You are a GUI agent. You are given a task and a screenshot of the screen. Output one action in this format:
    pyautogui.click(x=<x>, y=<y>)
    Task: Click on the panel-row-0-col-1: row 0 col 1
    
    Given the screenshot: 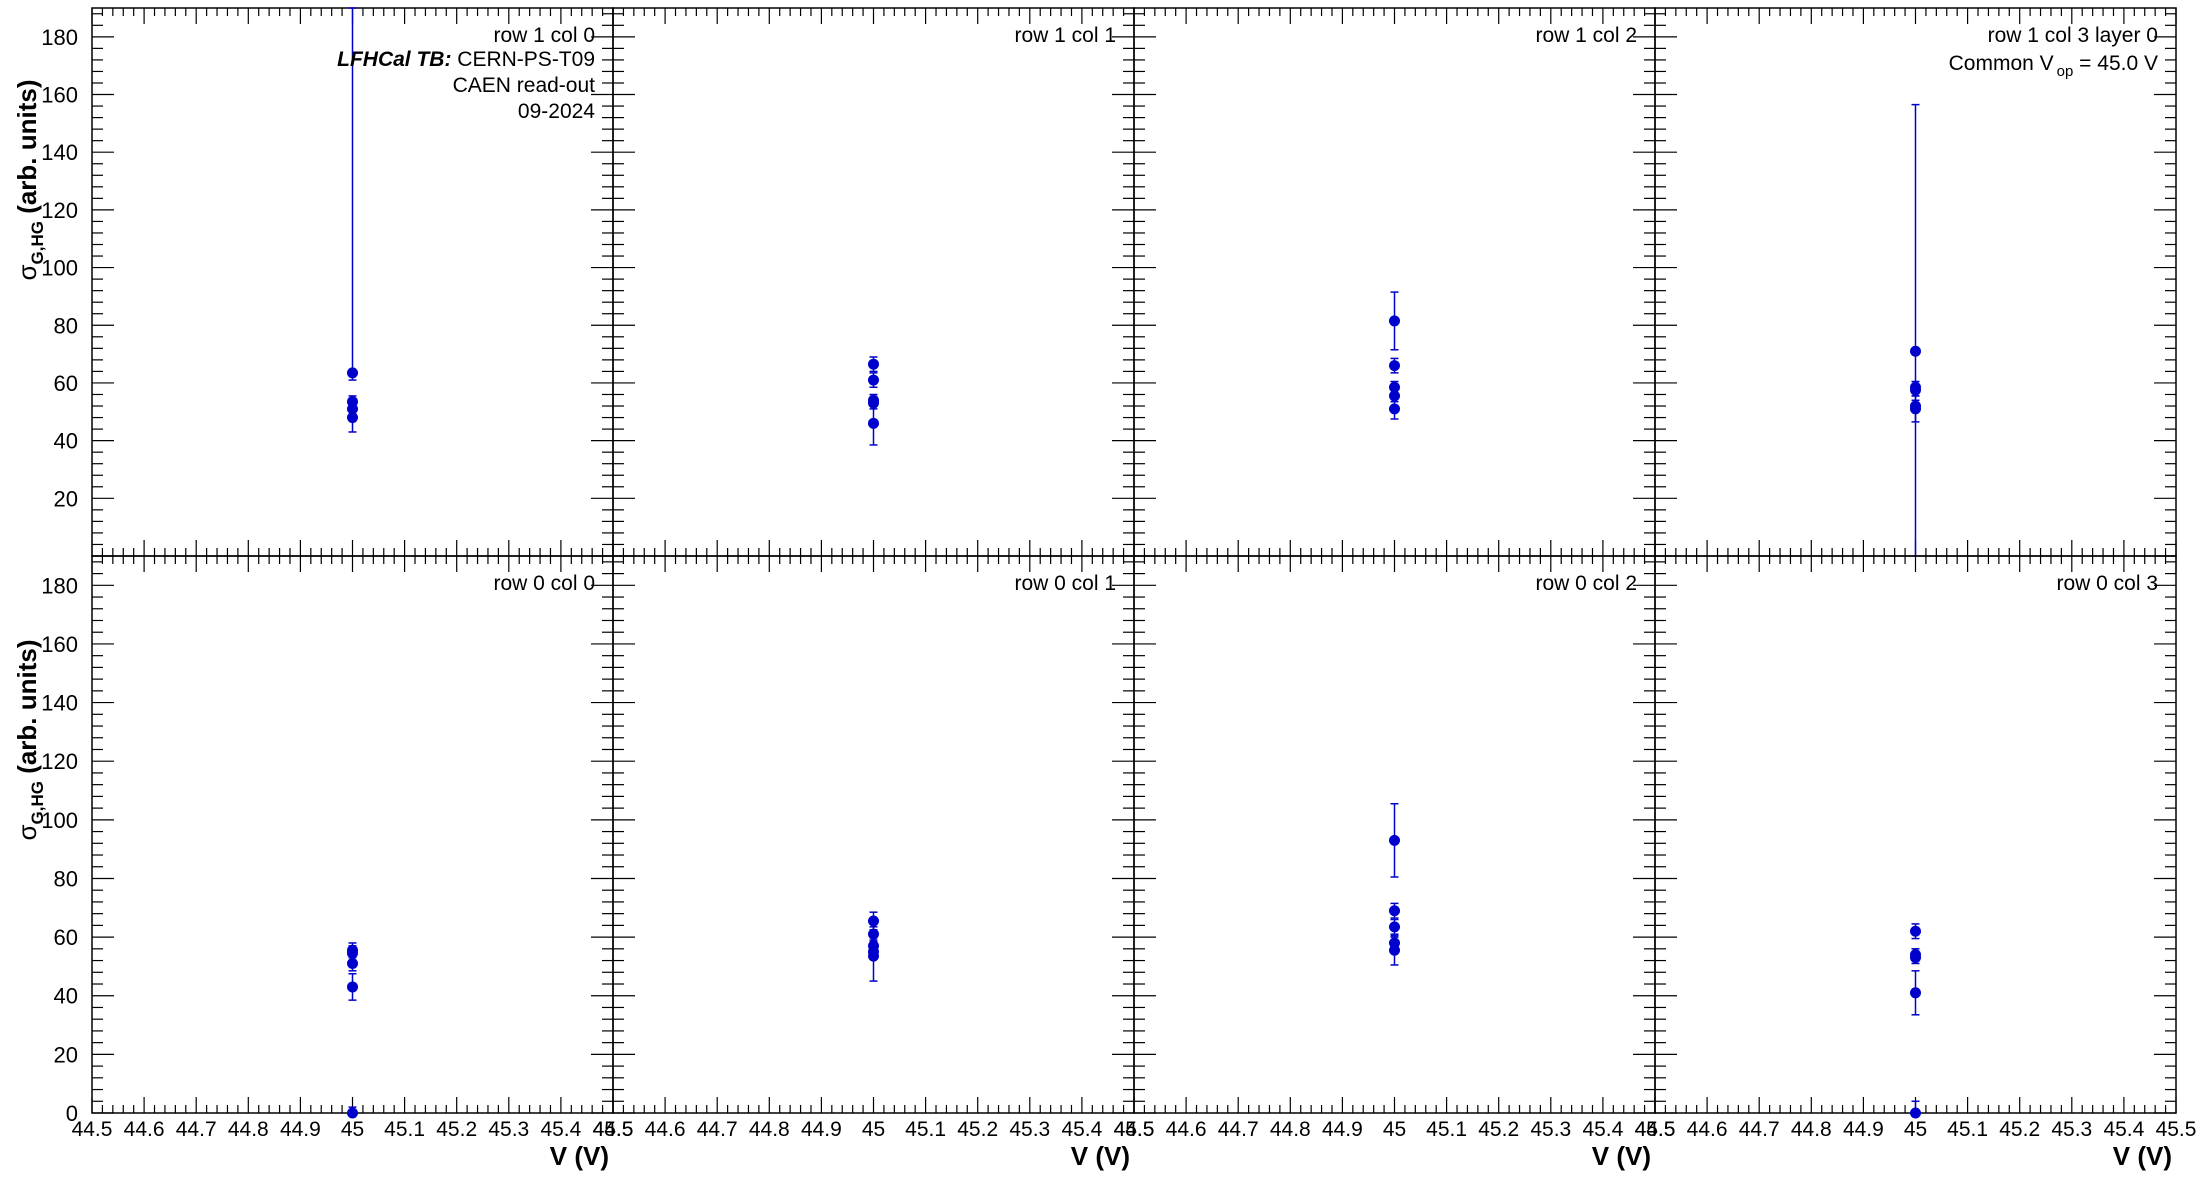 What is the action you would take?
    pyautogui.click(x=873, y=834)
    